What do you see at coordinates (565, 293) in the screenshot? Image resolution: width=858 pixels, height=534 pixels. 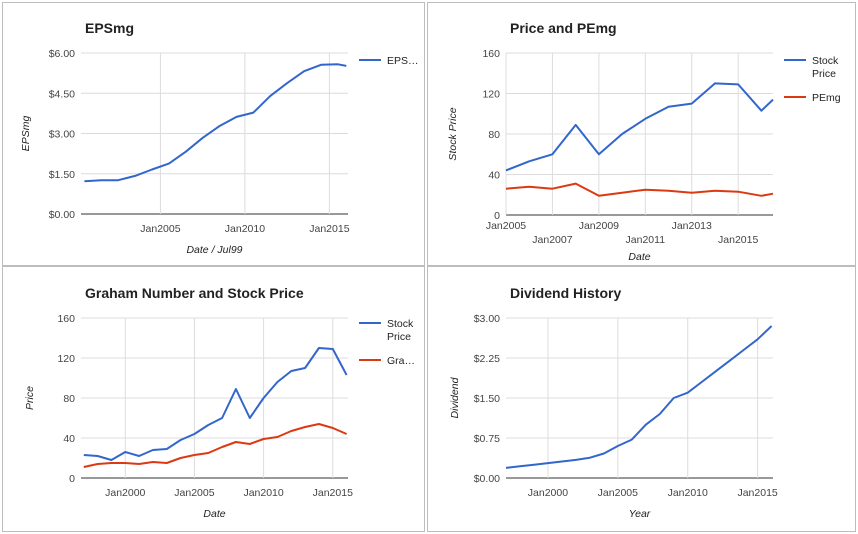 I see `chart-title: Dividend History` at bounding box center [565, 293].